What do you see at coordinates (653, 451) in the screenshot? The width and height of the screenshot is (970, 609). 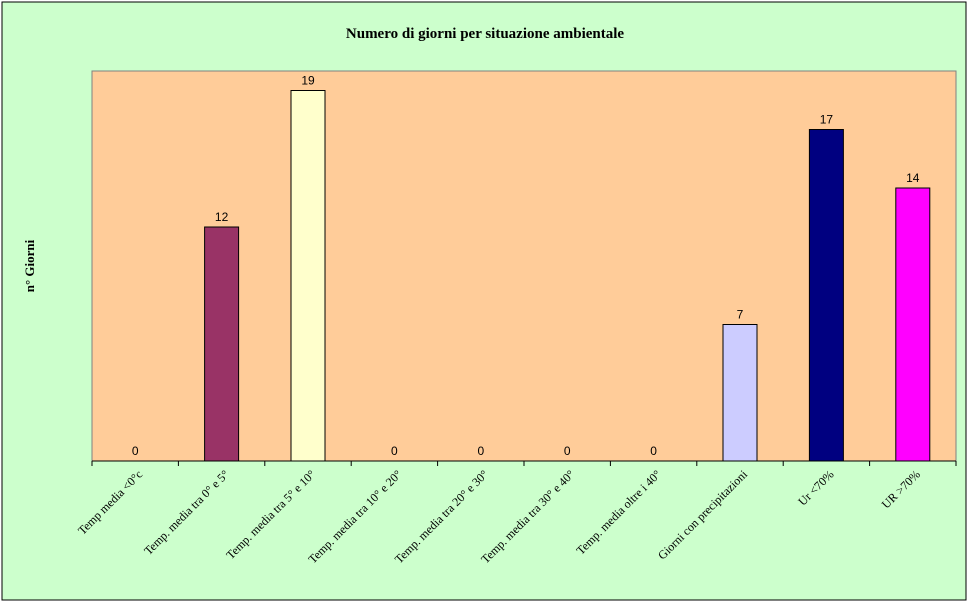 I see `data-label-6: 0` at bounding box center [653, 451].